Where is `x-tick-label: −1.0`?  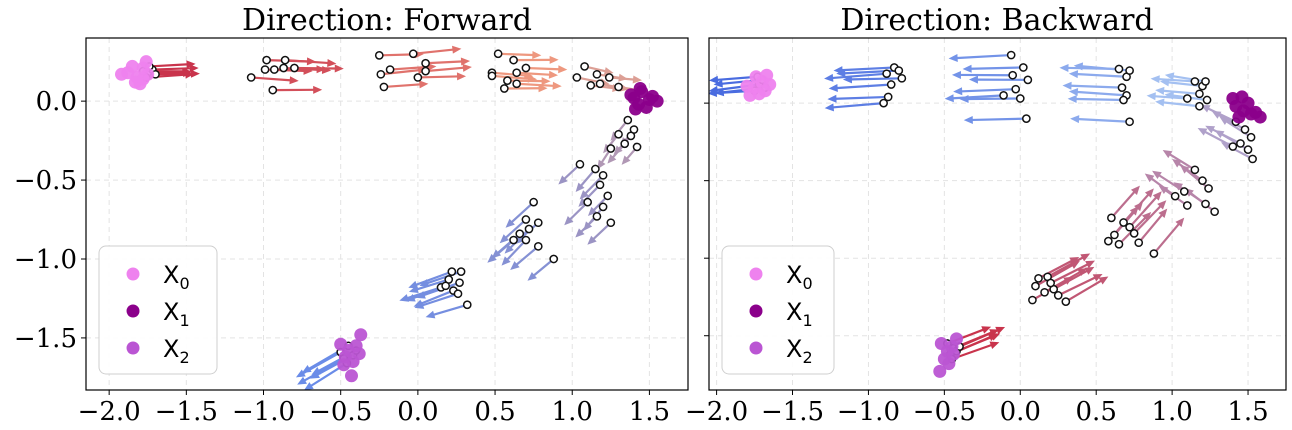
x-tick-label: −1.0 is located at coordinates (263, 412).